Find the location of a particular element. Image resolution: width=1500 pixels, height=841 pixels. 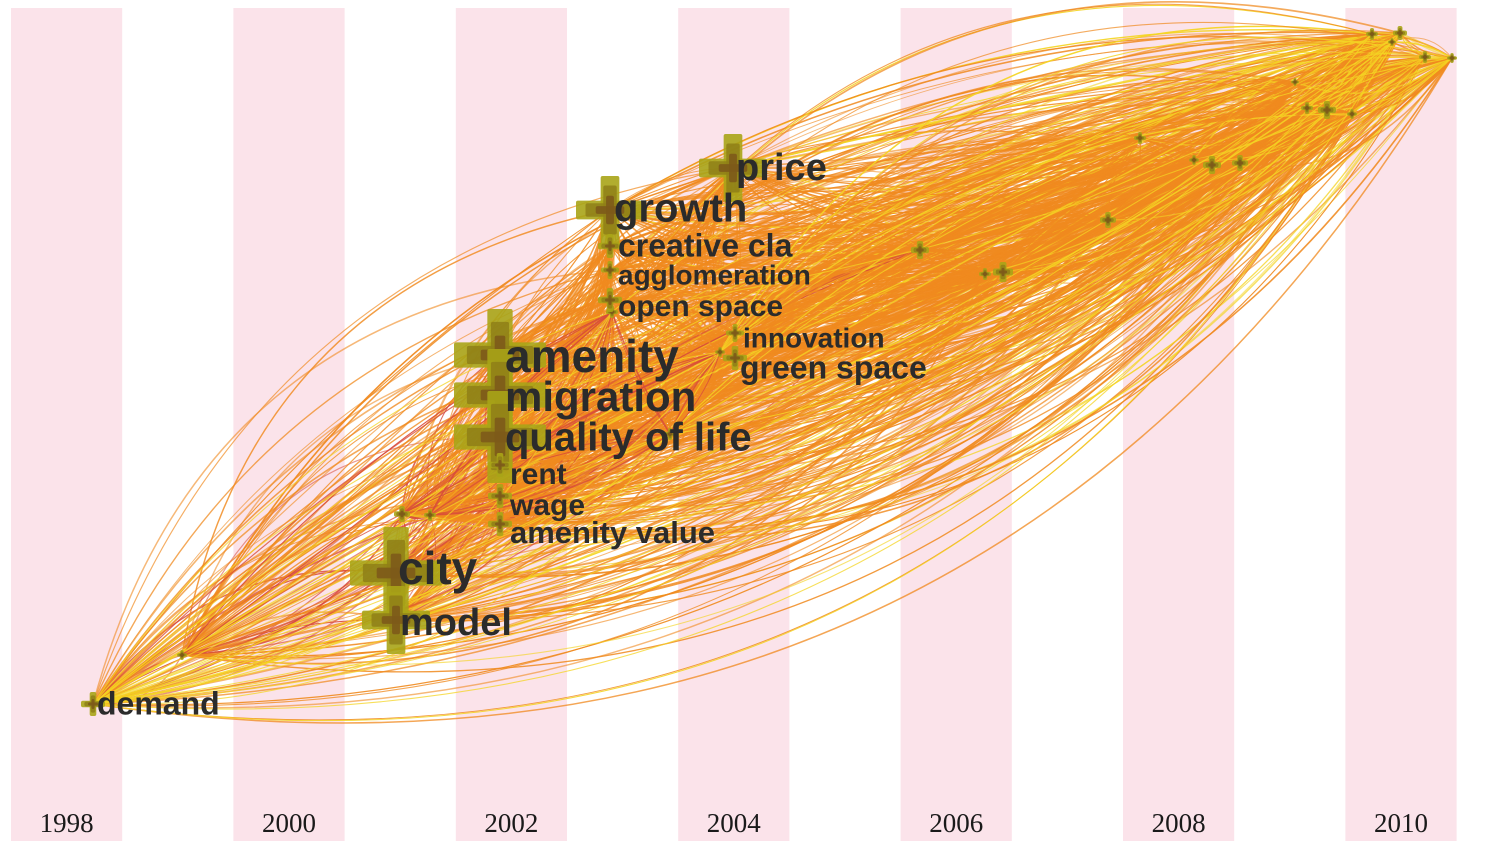

node-growth is located at coordinates (610, 210).